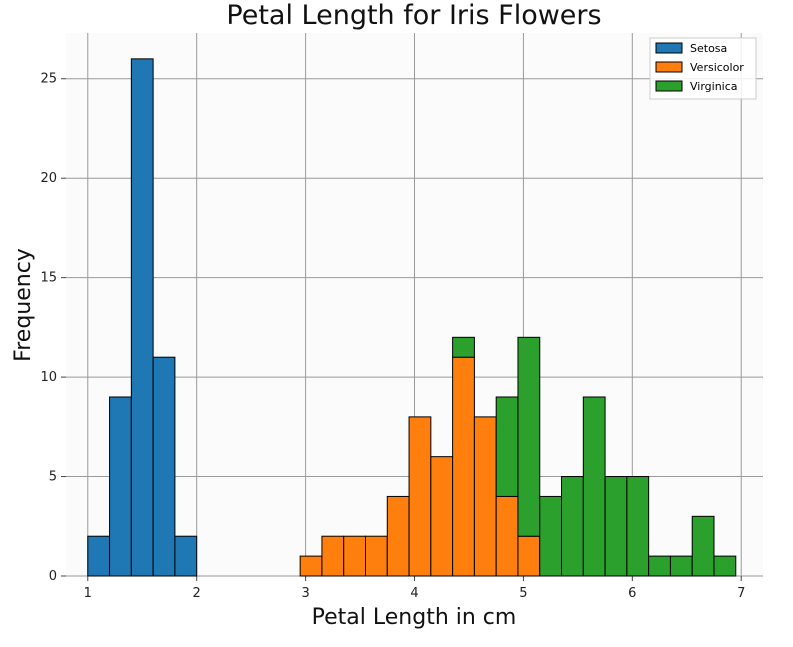 The image size is (793, 647). What do you see at coordinates (48, 178) in the screenshot?
I see `y-tick-label: 20` at bounding box center [48, 178].